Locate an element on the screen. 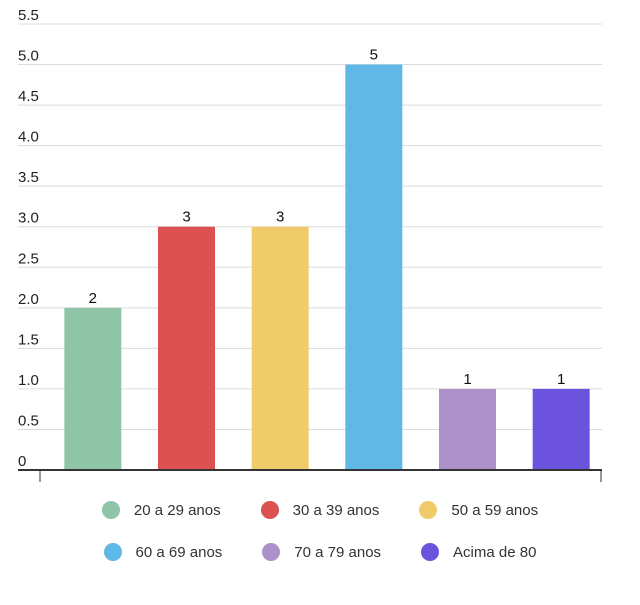 The image size is (640, 605). legend-item: 60 a 69 anos is located at coordinates (163, 552).